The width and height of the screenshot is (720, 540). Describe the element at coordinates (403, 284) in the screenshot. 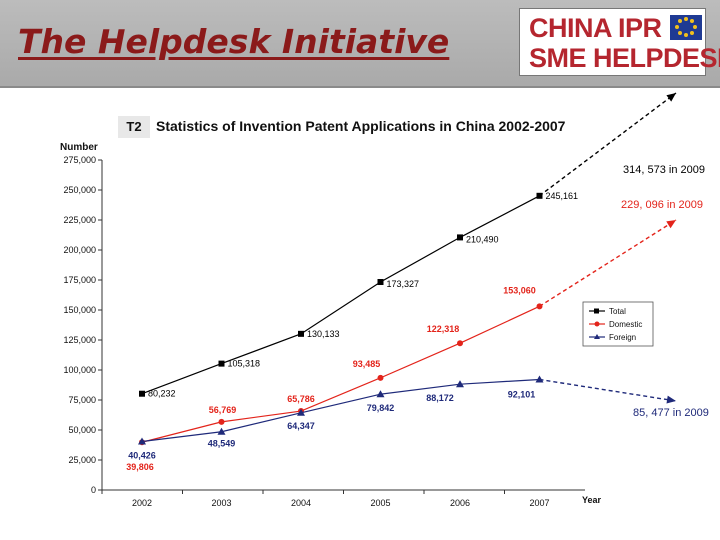

I see `data-label-total: 173,327` at that location.